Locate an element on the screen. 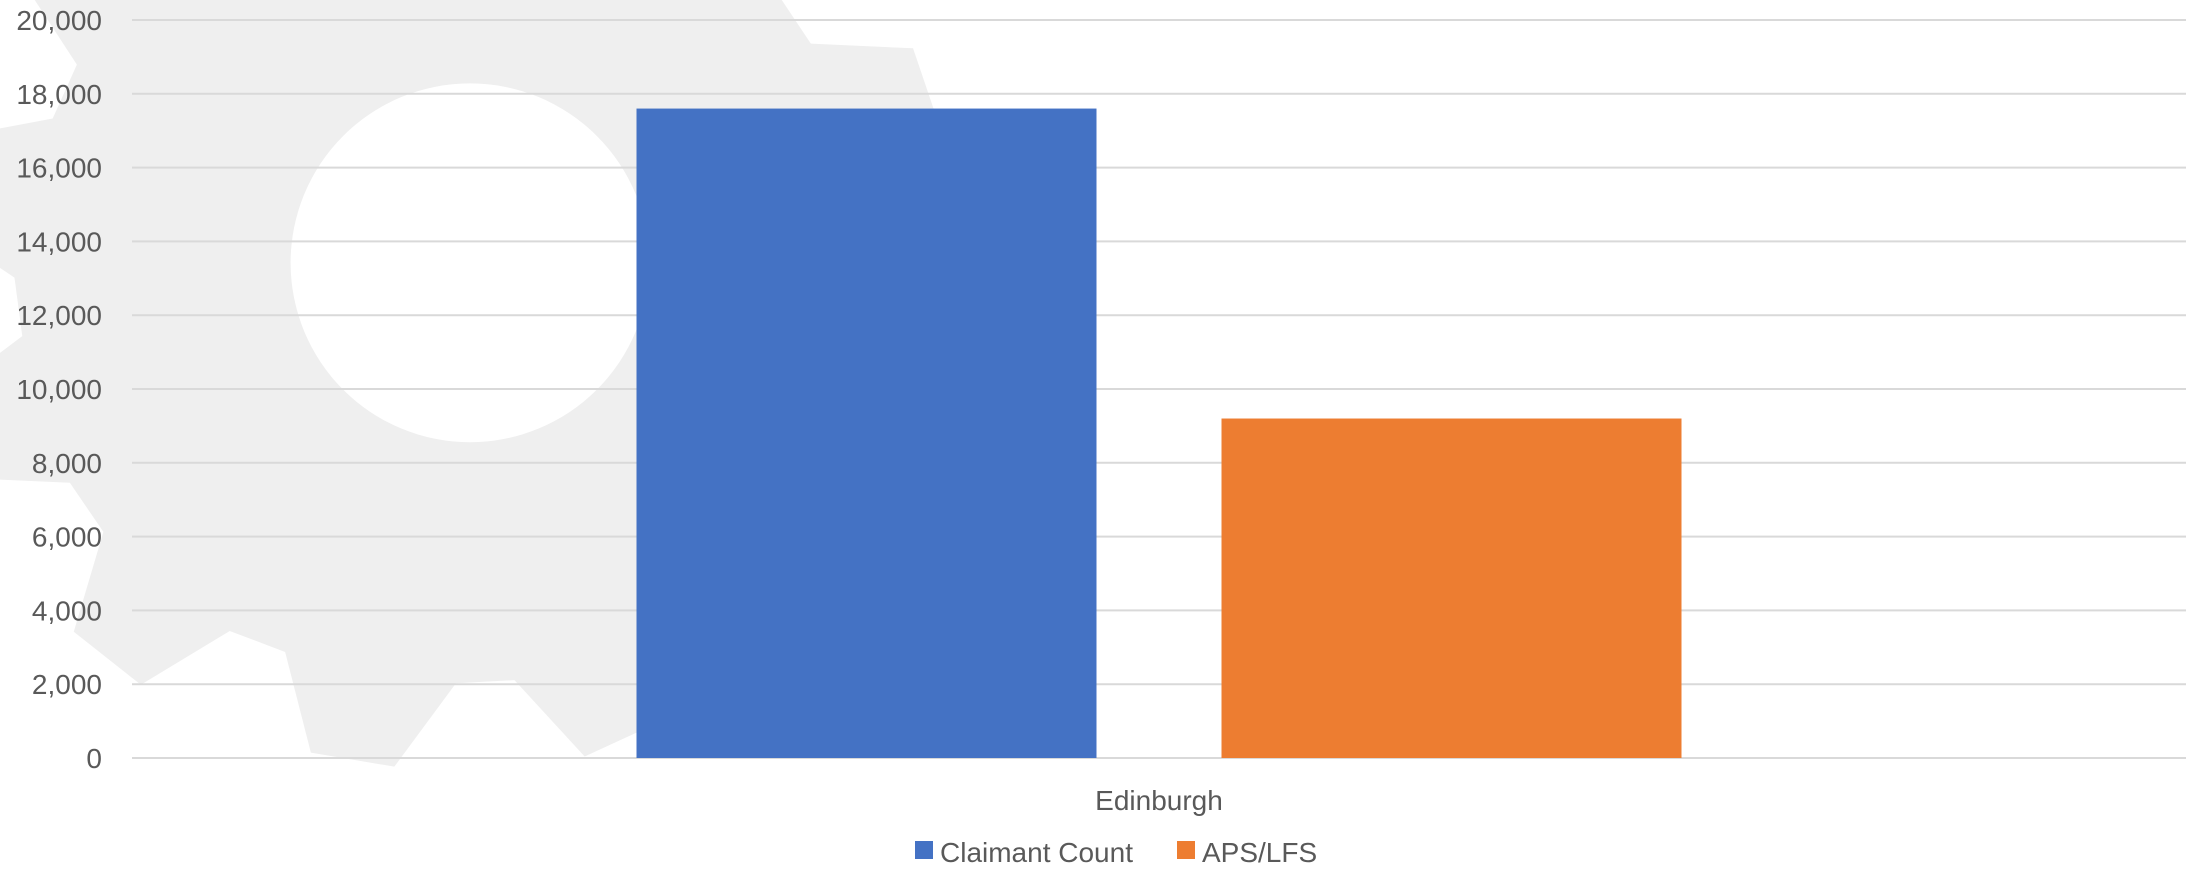 This screenshot has width=2186, height=875. y-tick-label: 16,000 is located at coordinates (59, 168).